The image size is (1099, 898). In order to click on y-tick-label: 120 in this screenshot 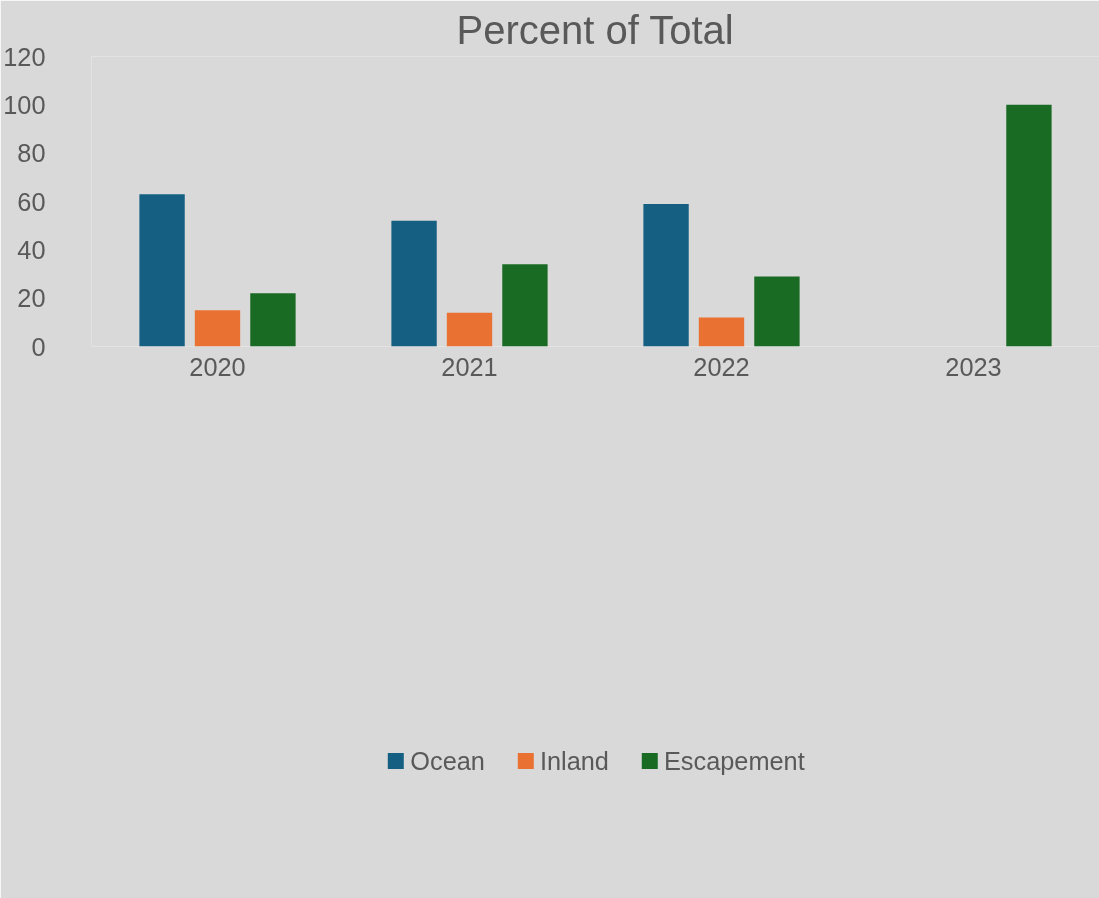, I will do `click(24, 56)`.